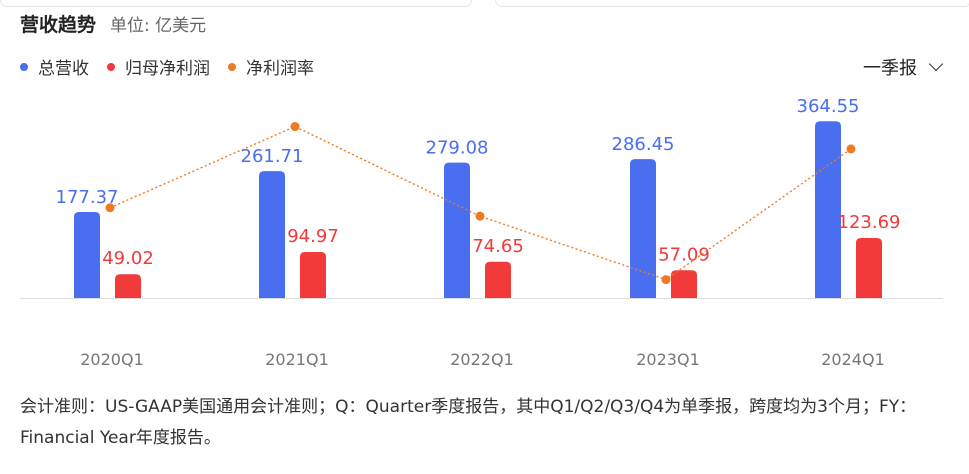 The height and width of the screenshot is (474, 969). I want to click on revenue-bar-2022Q1, so click(457, 230).